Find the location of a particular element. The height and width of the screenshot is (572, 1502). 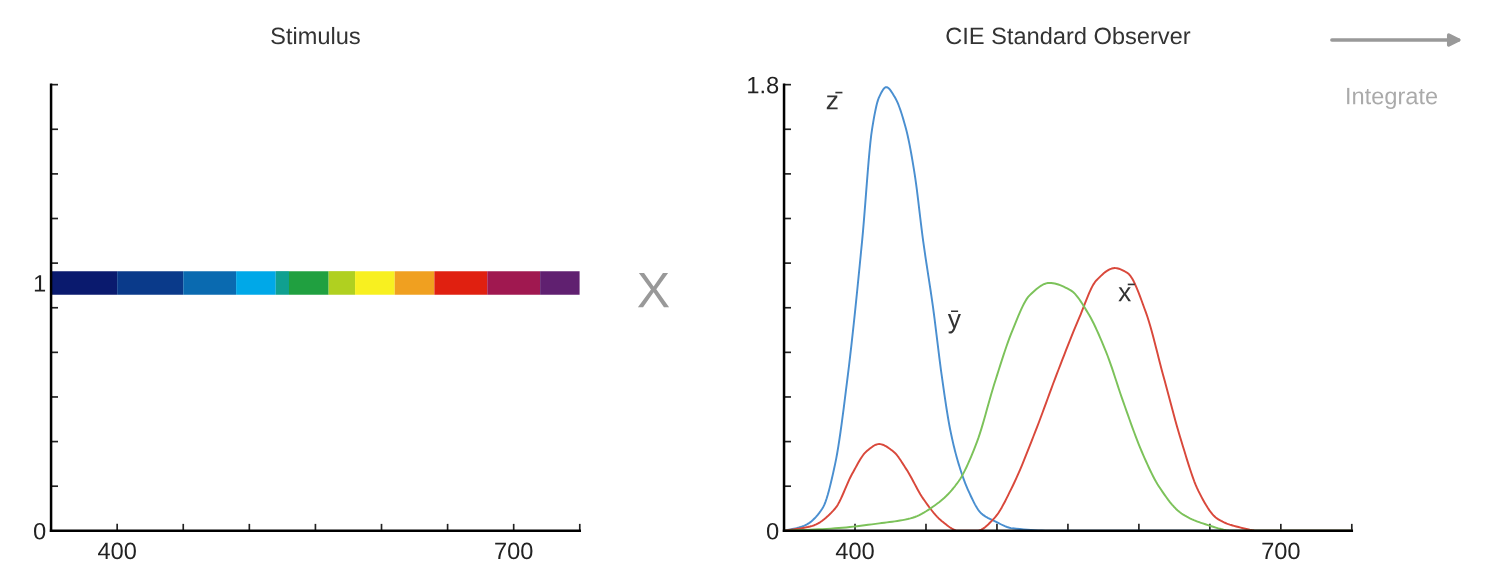

annotation: ȳ is located at coordinates (954, 322).